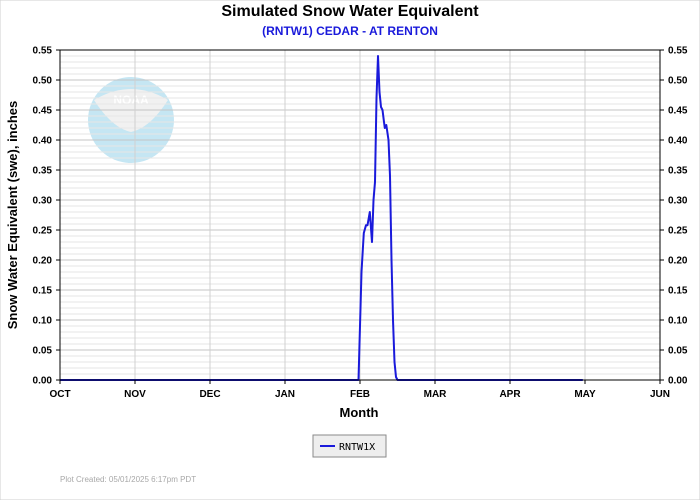 Image resolution: width=700 pixels, height=500 pixels. I want to click on x-tick-label: MAY, so click(585, 394).